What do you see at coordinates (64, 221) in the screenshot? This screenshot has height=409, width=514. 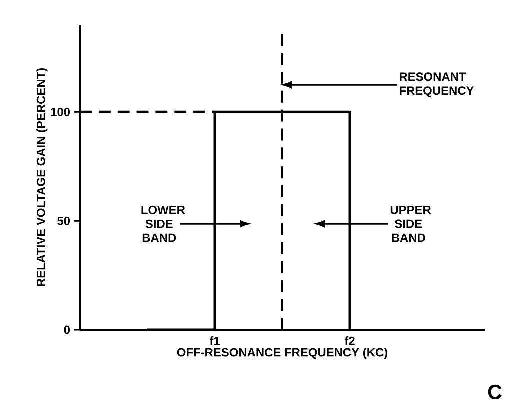 I see `y-tick-label: 50` at bounding box center [64, 221].